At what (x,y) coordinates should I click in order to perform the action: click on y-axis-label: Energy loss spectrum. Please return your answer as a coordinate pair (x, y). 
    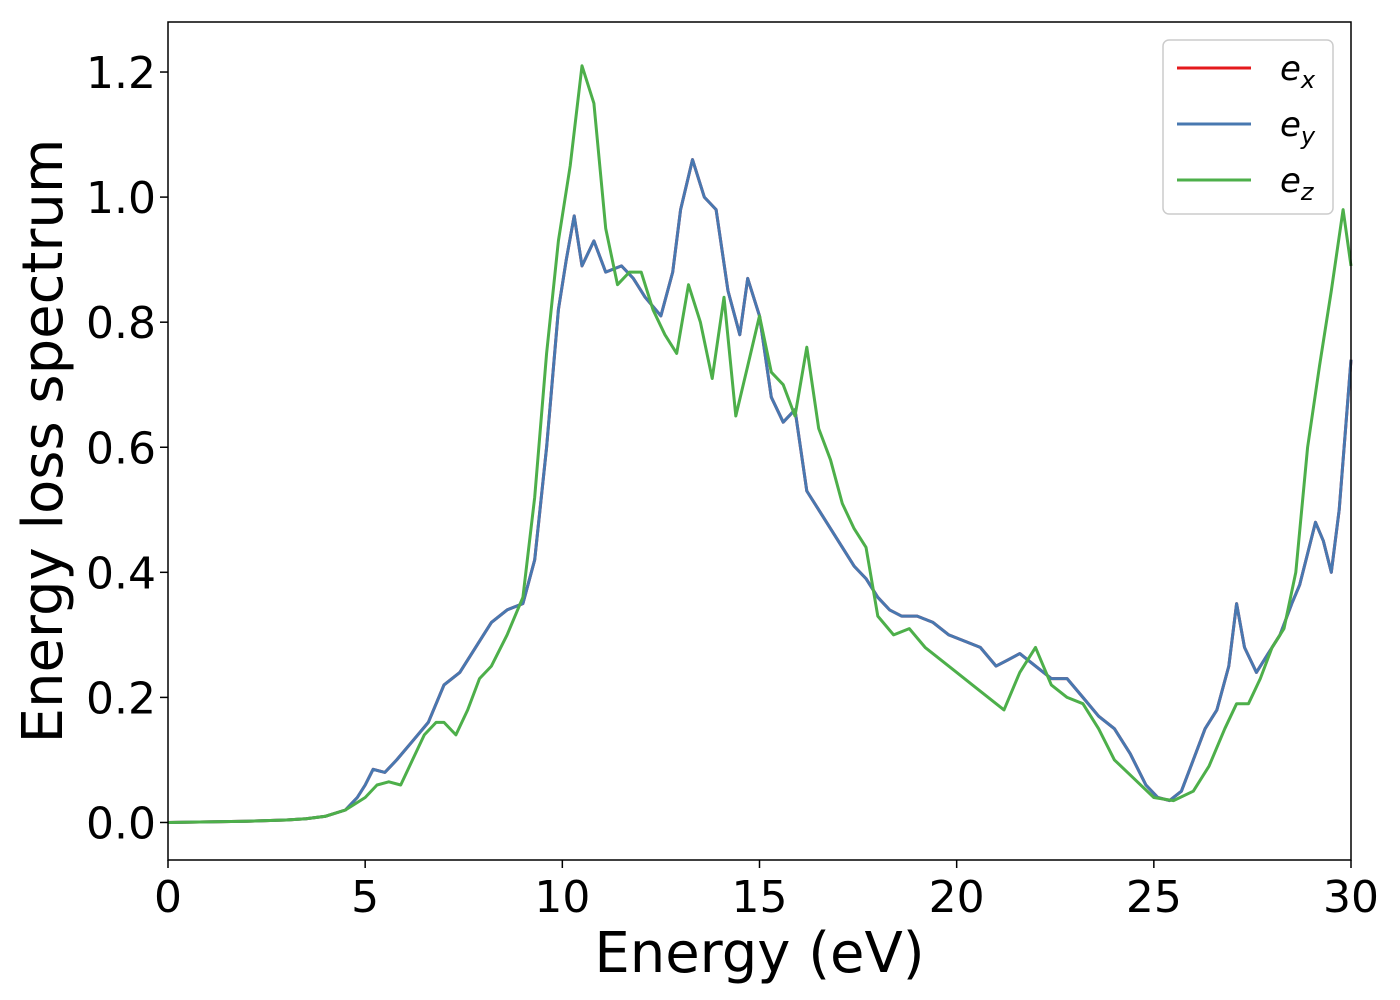
    Looking at the image, I should click on (43, 441).